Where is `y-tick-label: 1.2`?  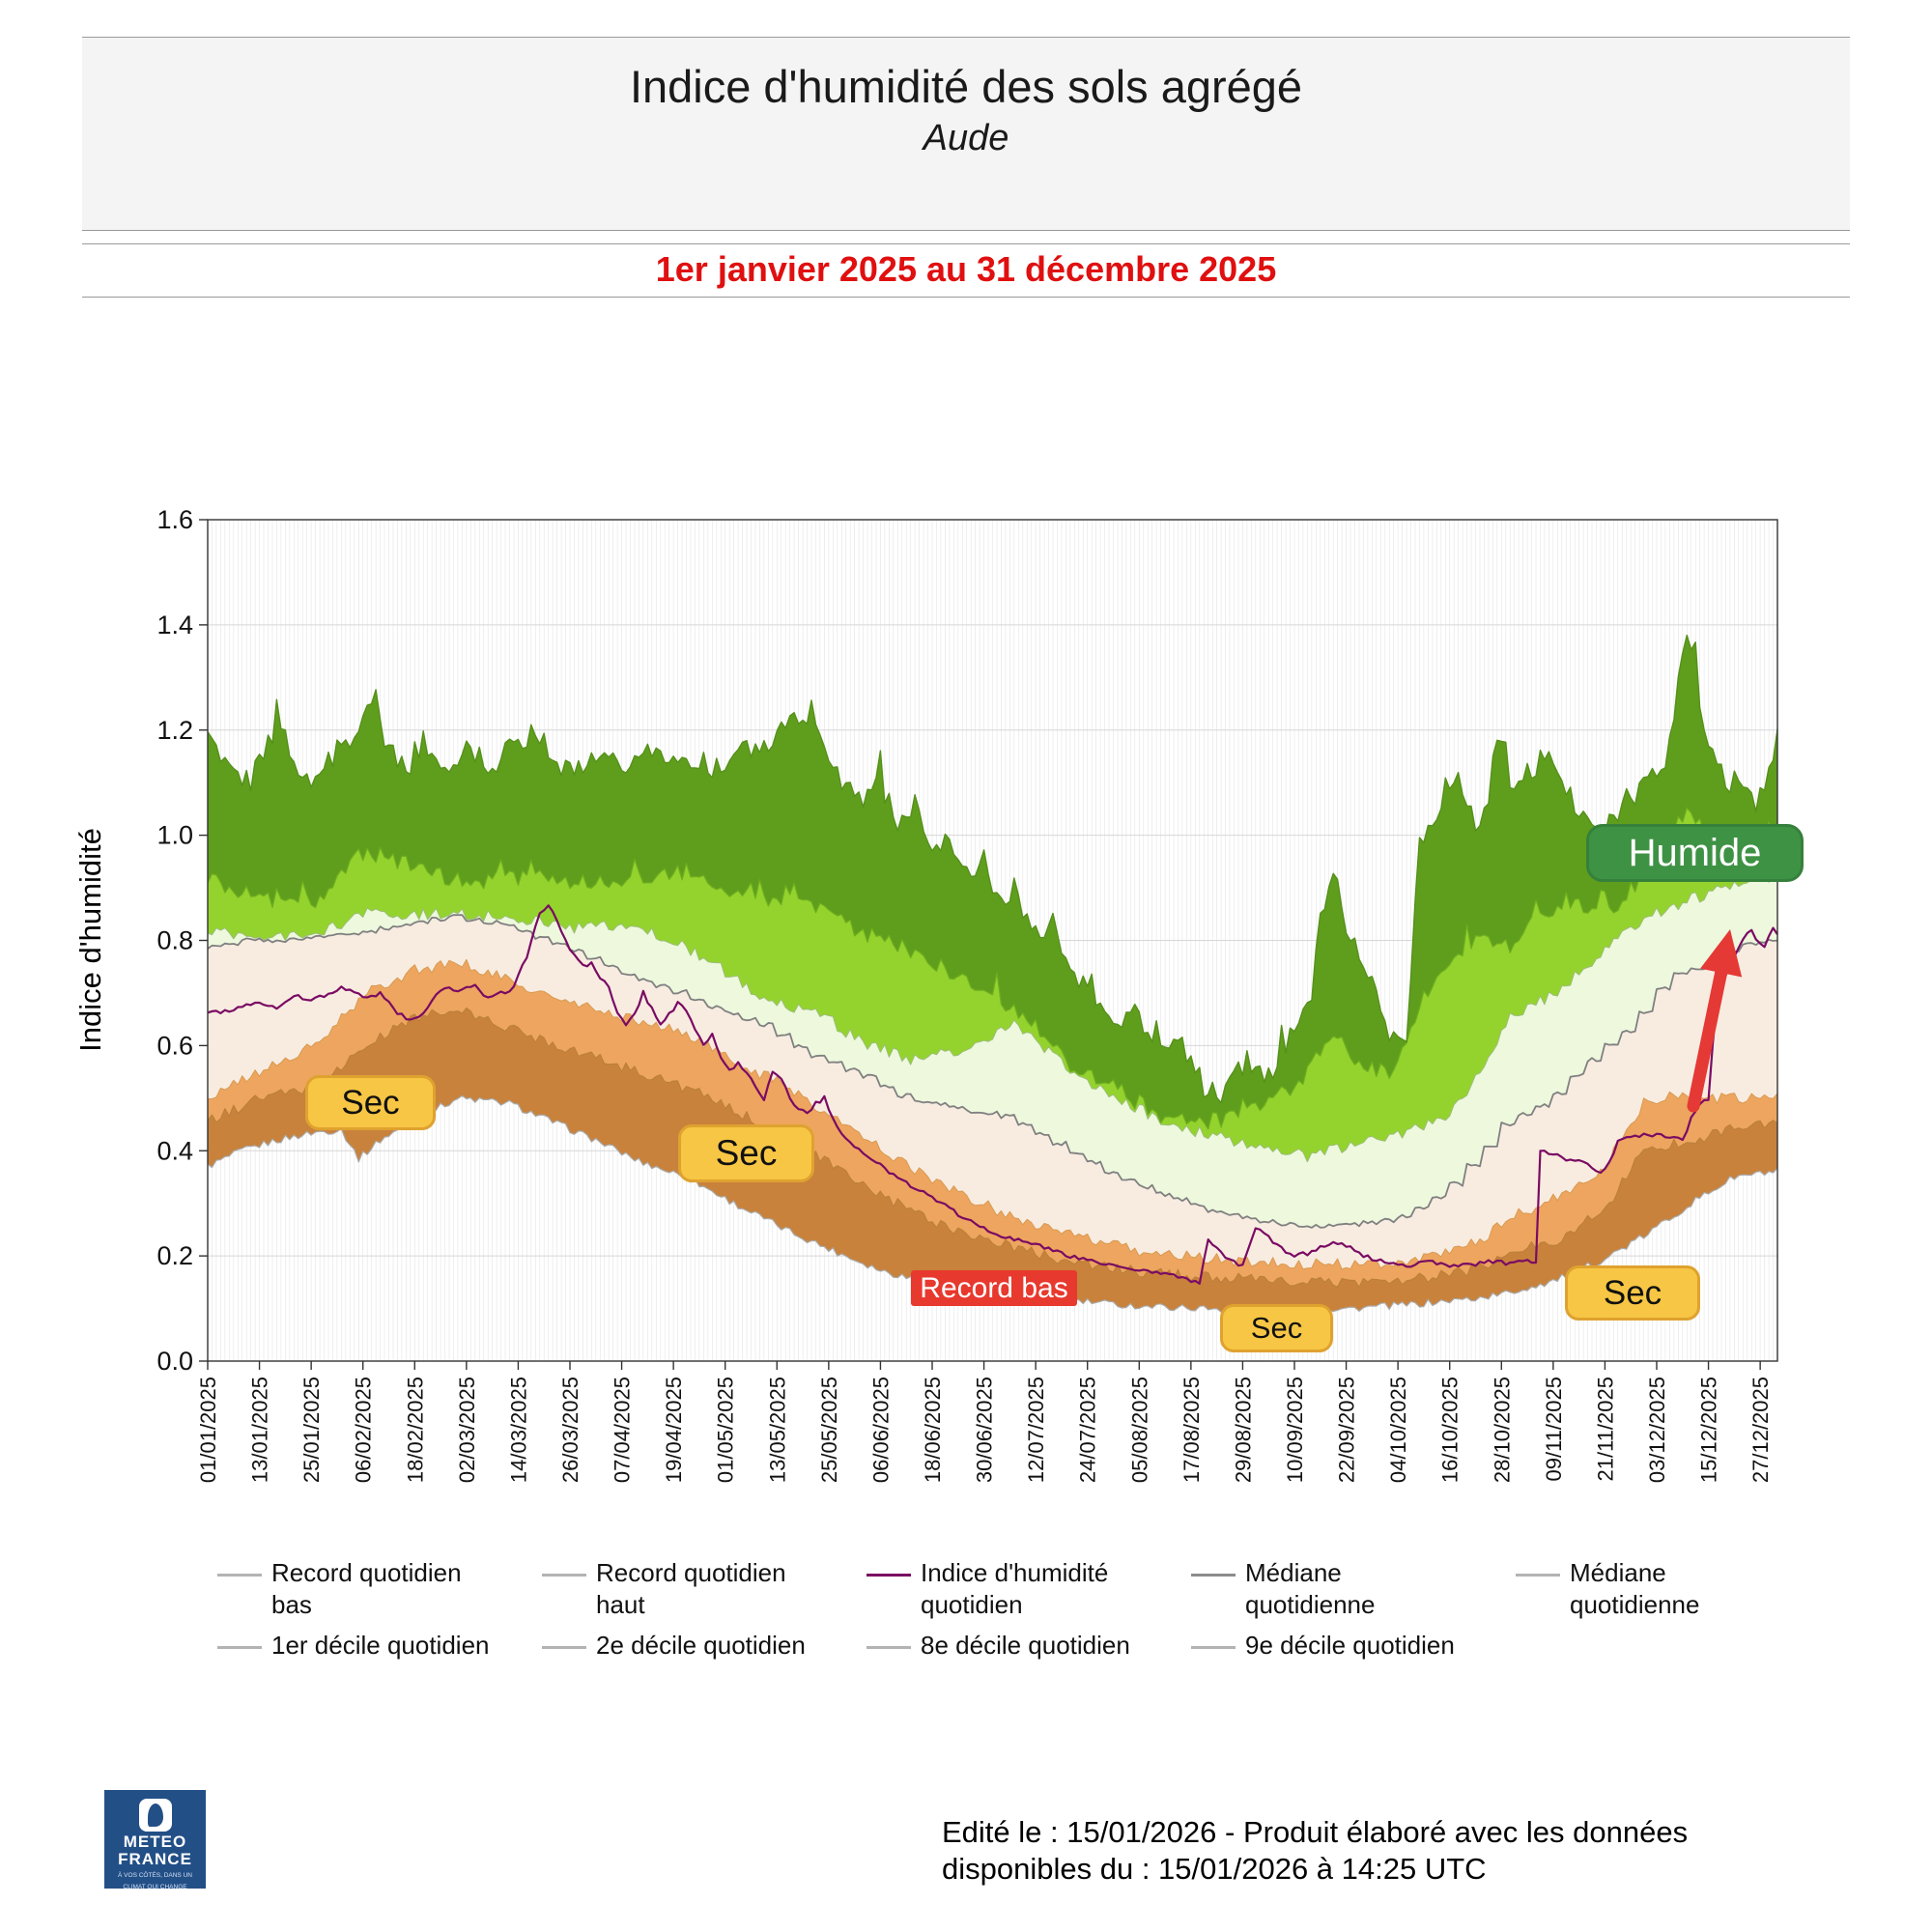 y-tick-label: 1.2 is located at coordinates (174, 730).